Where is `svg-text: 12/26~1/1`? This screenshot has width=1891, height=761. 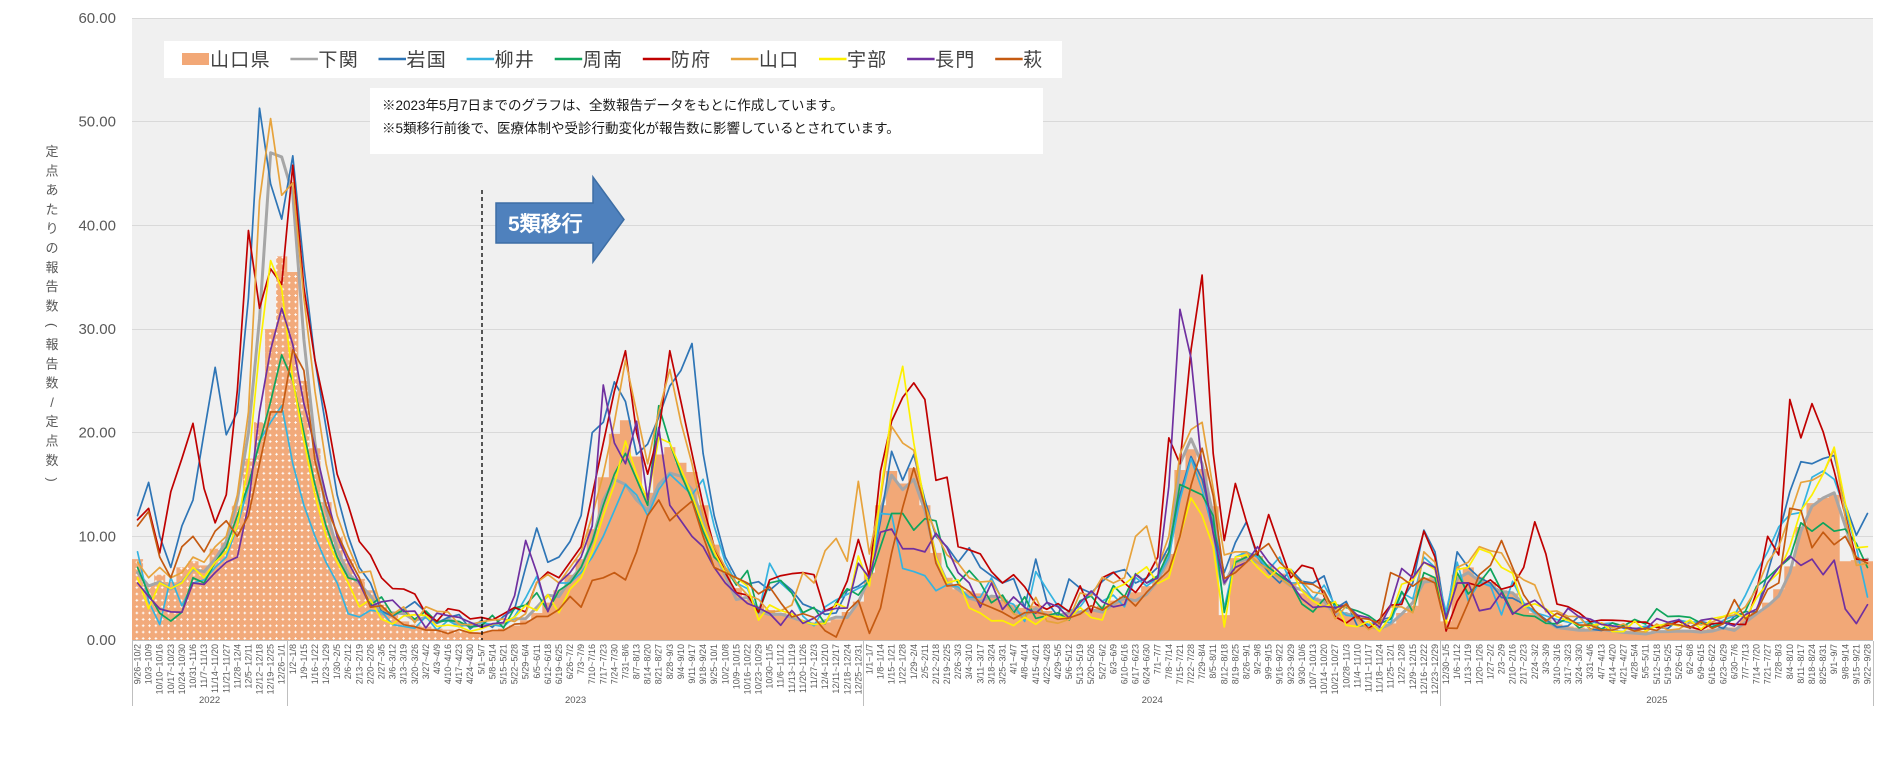 svg-text: 12/26~1/1 is located at coordinates (282, 664).